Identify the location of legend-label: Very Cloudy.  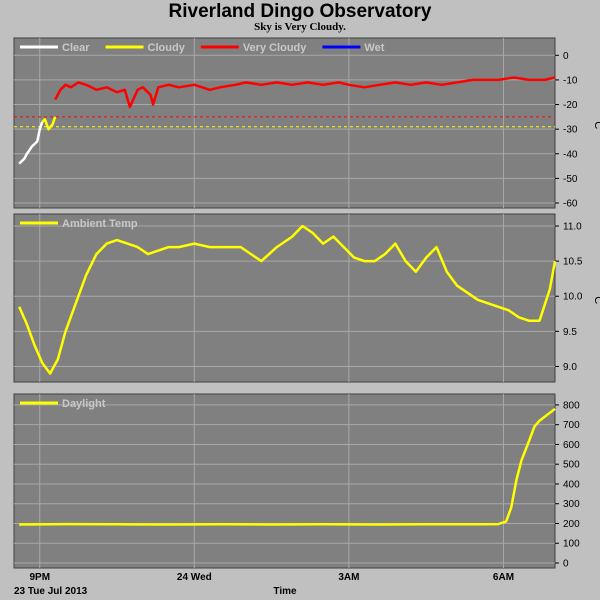
(275, 48).